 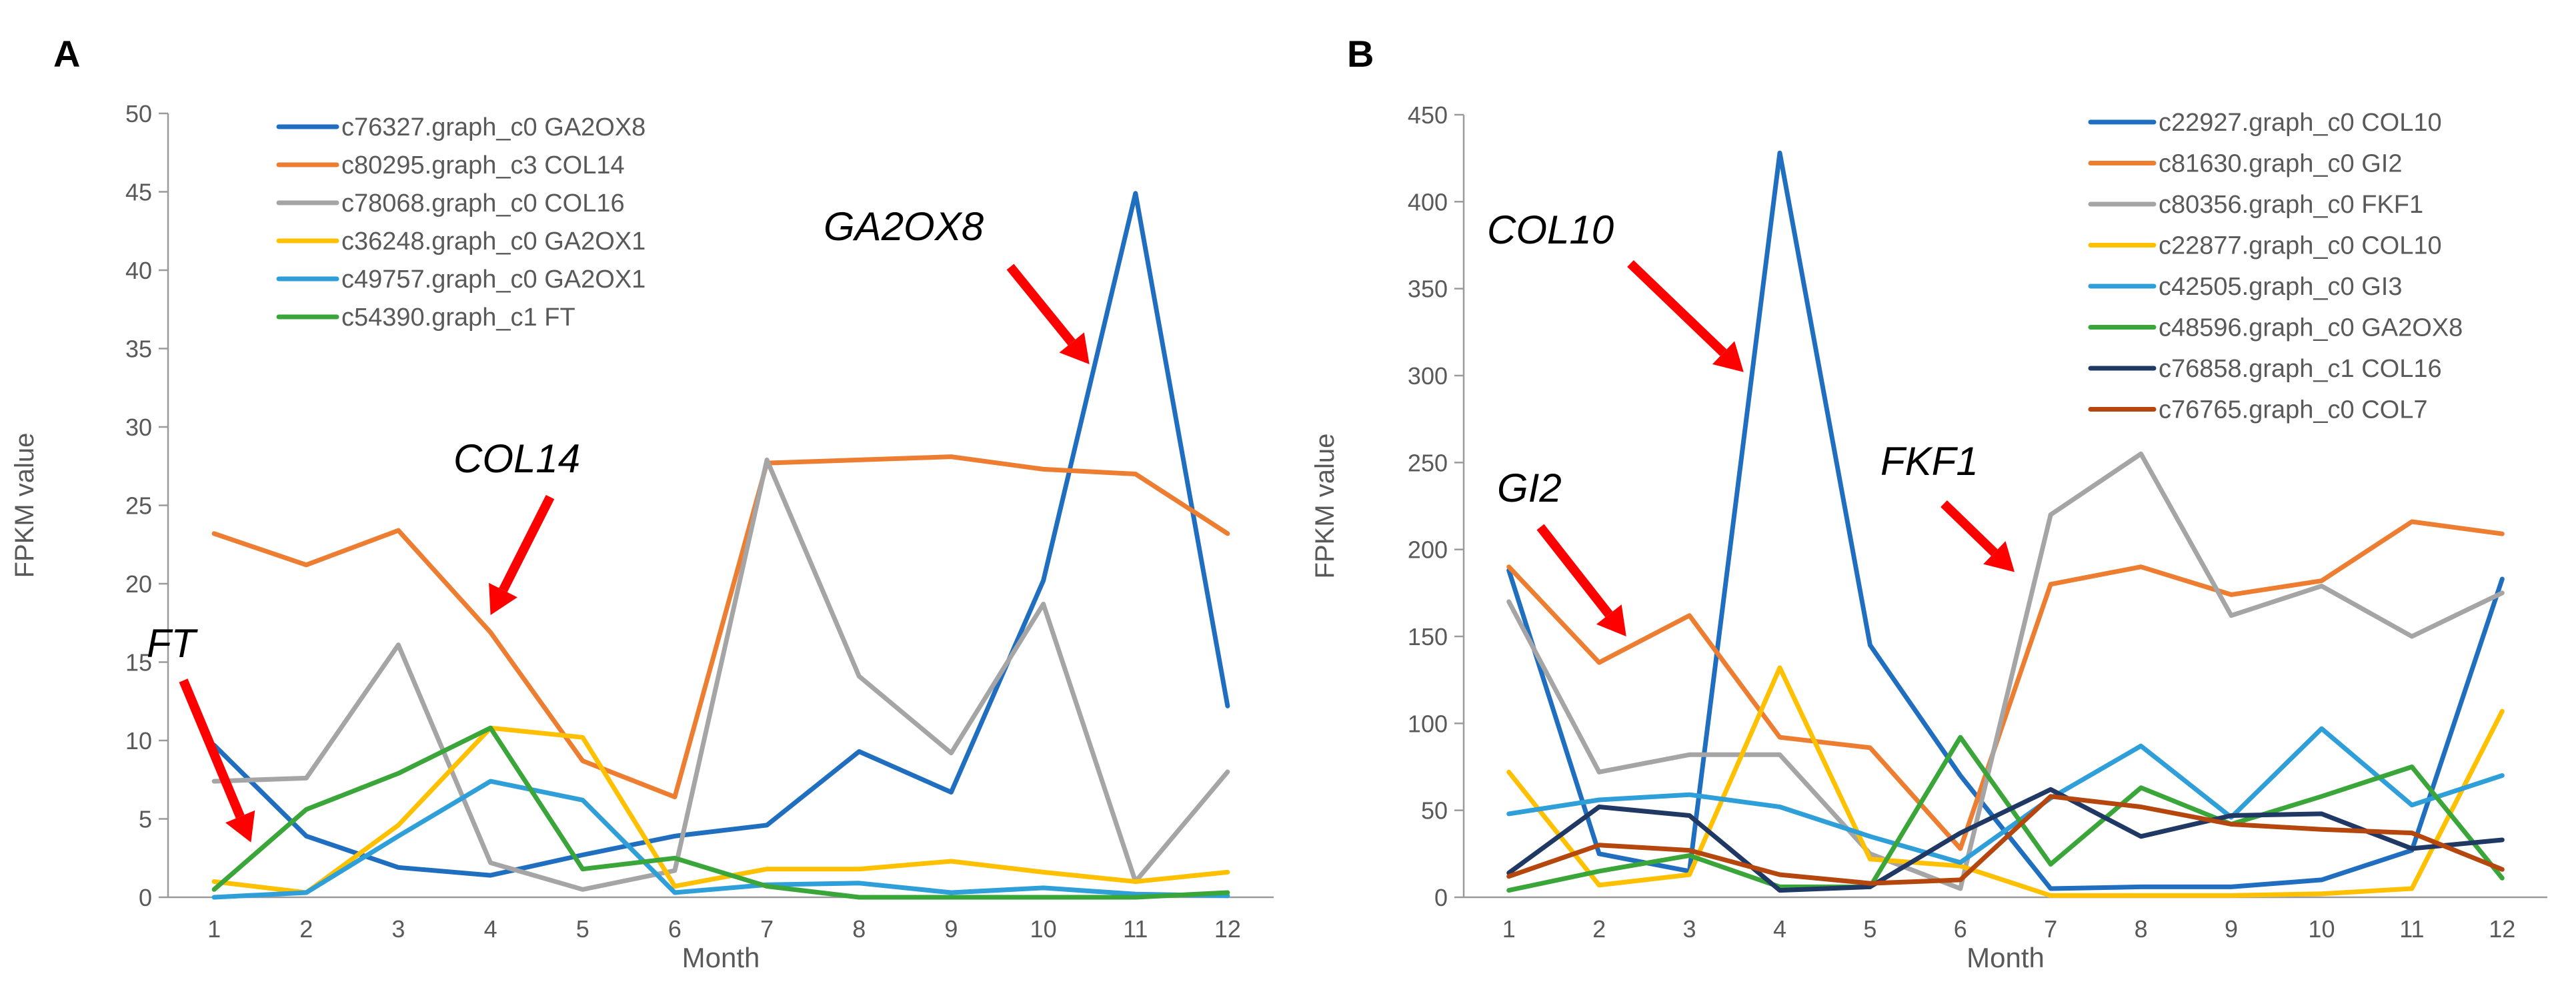 What do you see at coordinates (2300, 246) in the screenshot?
I see `legend-label: c22877.graph_c0 COL10` at bounding box center [2300, 246].